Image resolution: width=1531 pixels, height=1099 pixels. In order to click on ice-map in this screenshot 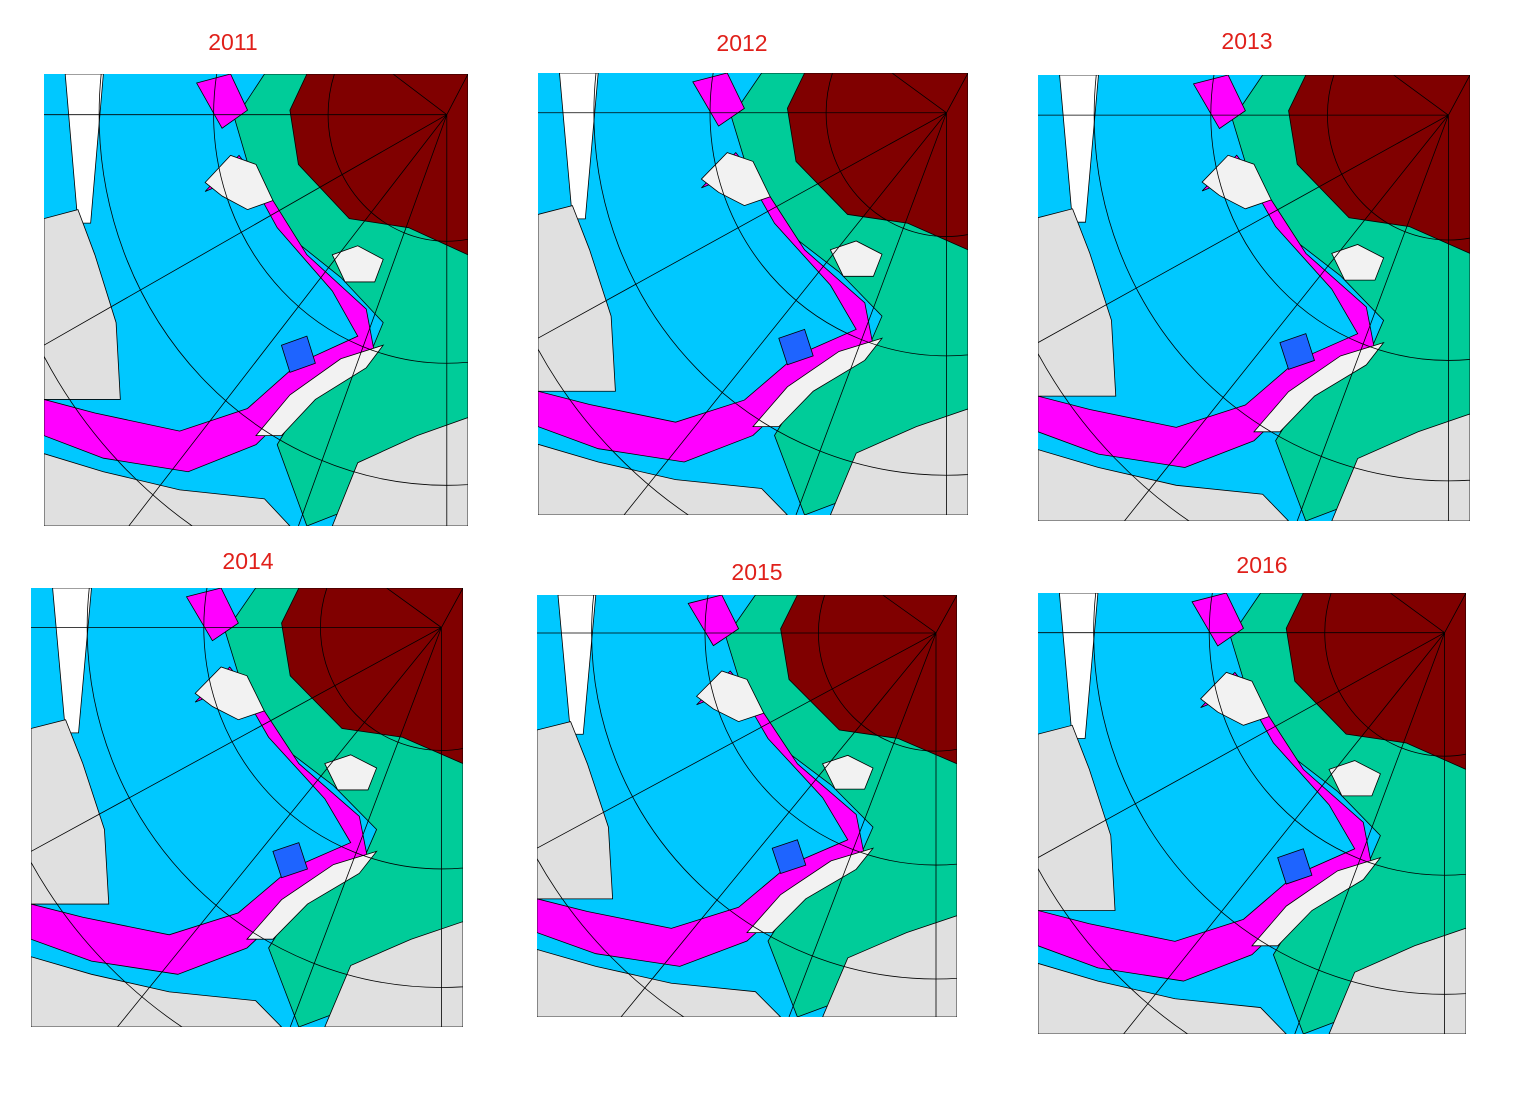, I will do `click(1254, 298)`.